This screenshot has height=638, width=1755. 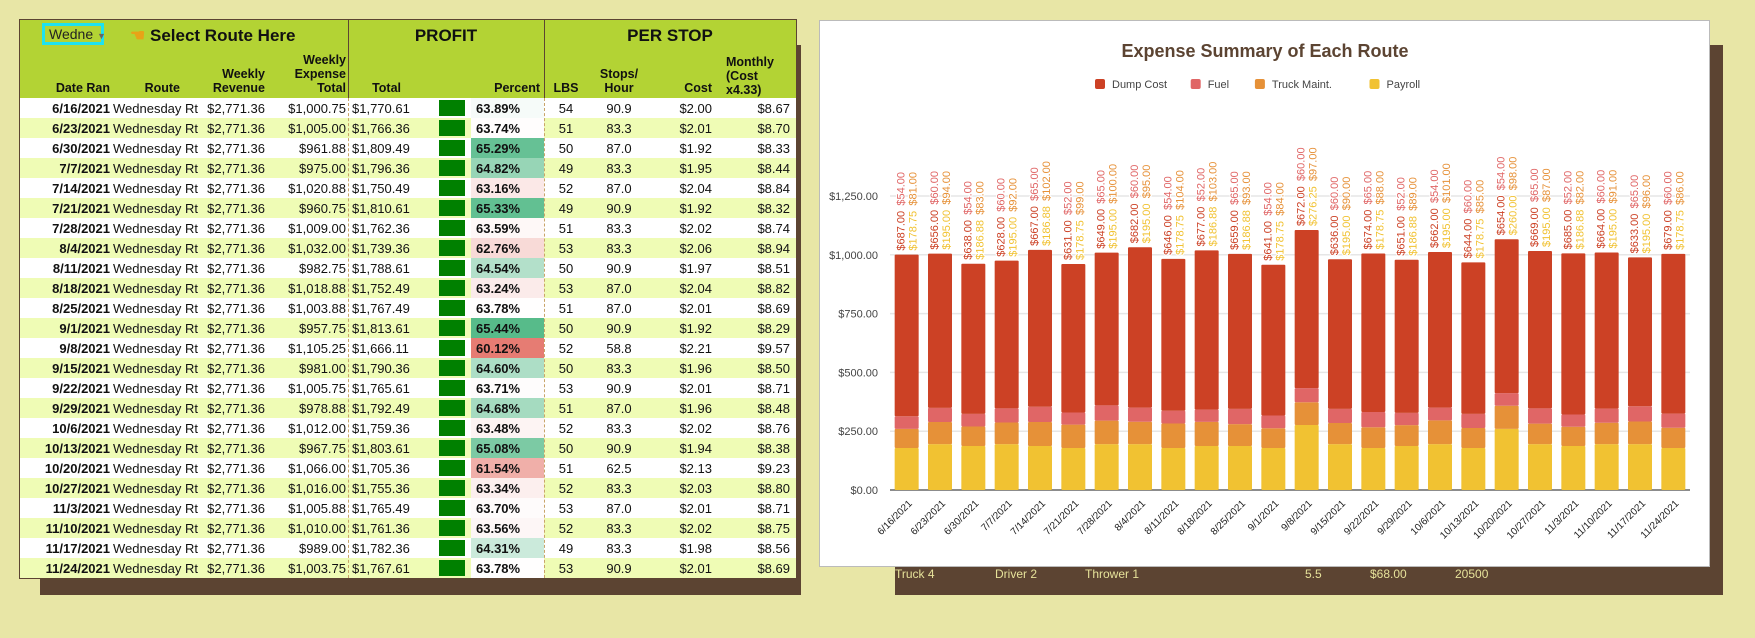 What do you see at coordinates (695, 148) in the screenshot?
I see `cell-cost: $1.92` at bounding box center [695, 148].